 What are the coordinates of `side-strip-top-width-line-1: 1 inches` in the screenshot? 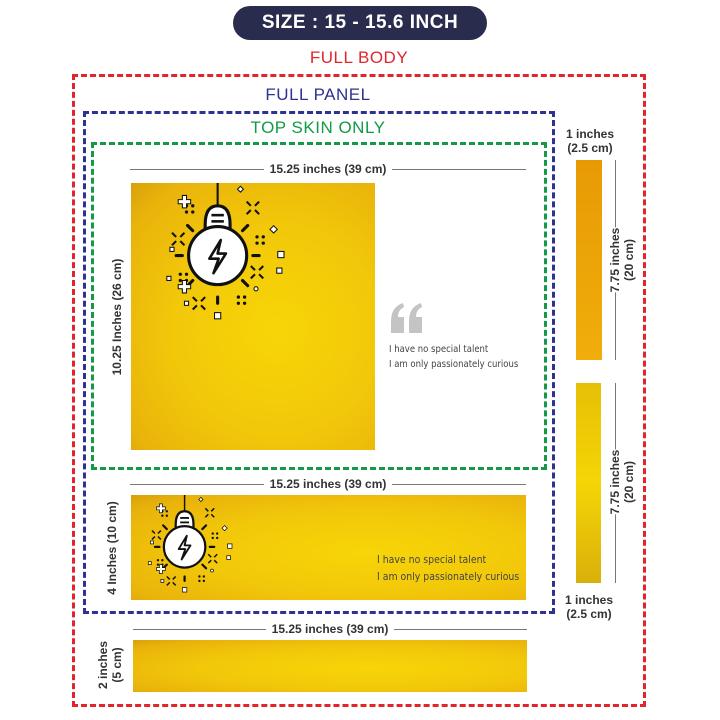 It's located at (590, 134).